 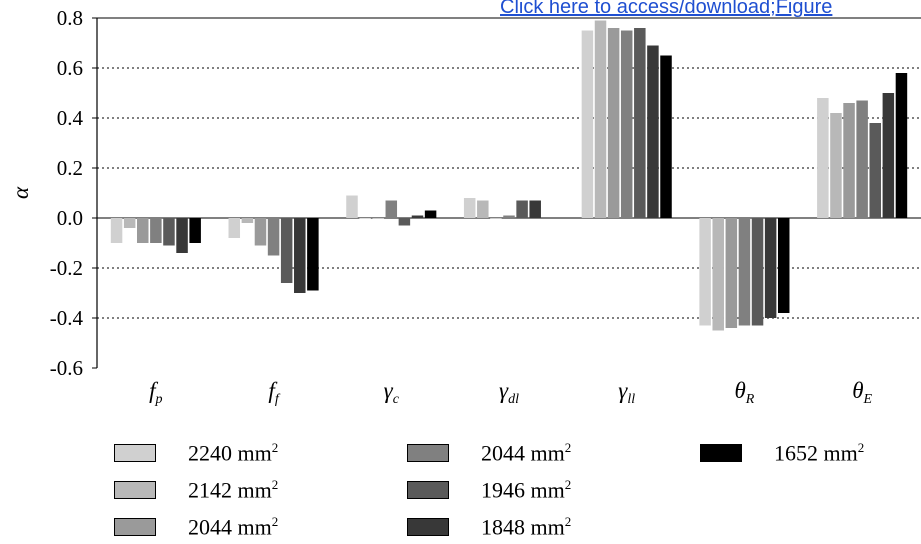 I want to click on legend-label: 1946 mm2, so click(x=526, y=489).